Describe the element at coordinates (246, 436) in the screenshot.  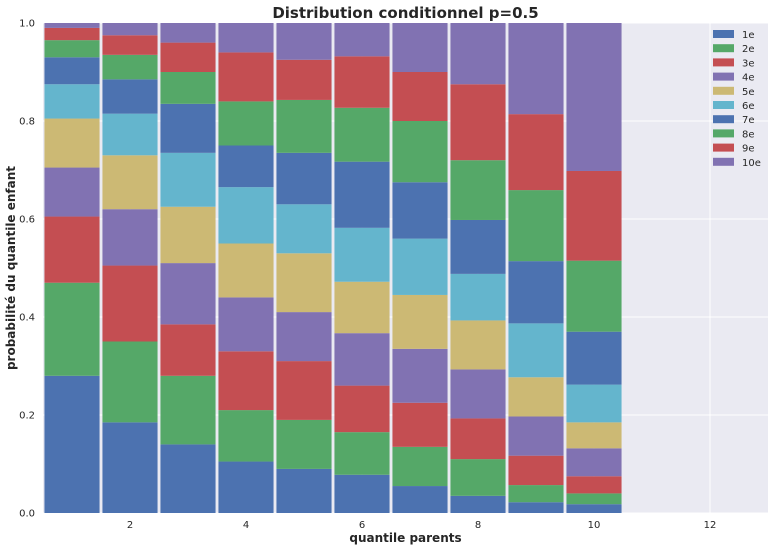
I see `bar-segment-2e-q4` at that location.